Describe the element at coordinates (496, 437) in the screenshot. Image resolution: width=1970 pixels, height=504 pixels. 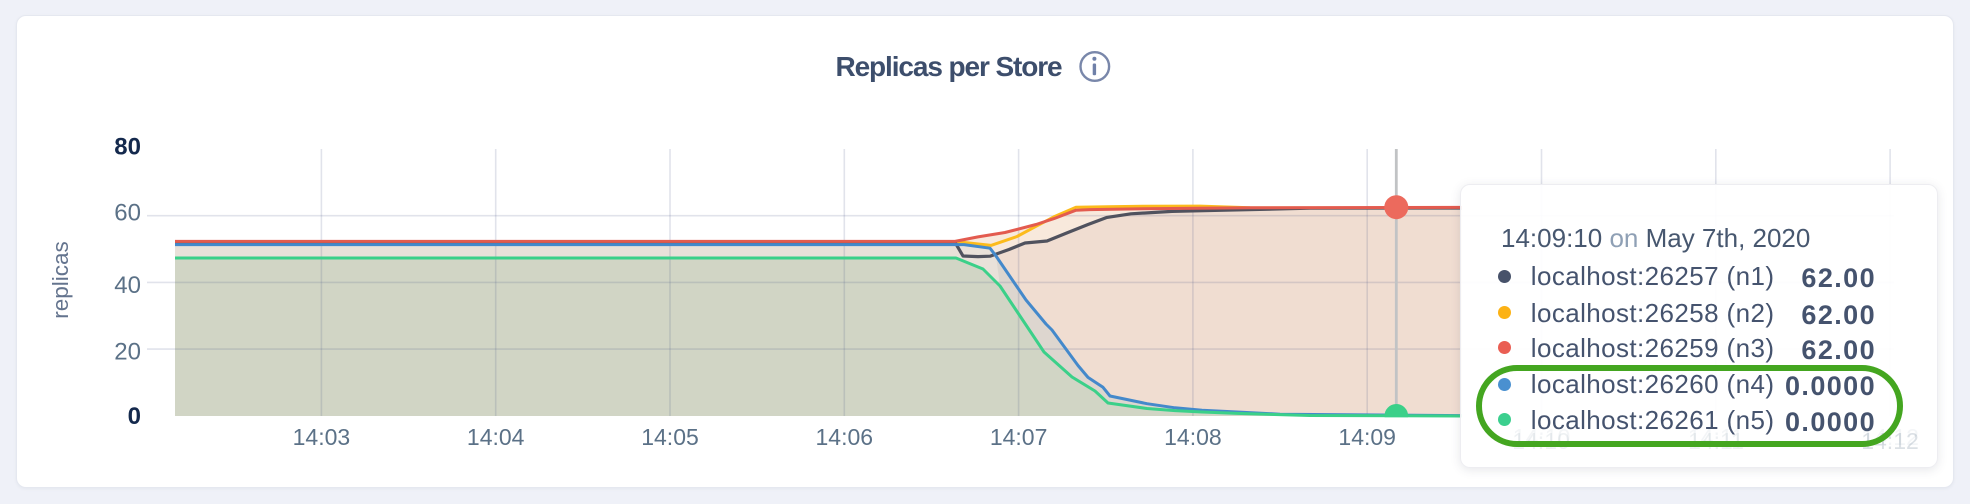
I see `svg-text: 14:04` at that location.